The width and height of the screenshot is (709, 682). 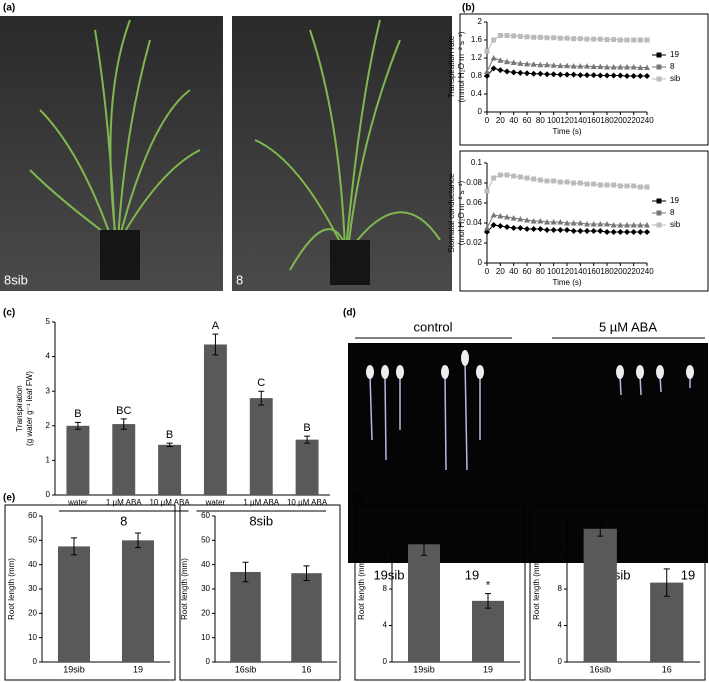 What do you see at coordinates (29, 408) in the screenshot?
I see `y-axis-label: (g water g⁻¹ leaf FW)` at bounding box center [29, 408].